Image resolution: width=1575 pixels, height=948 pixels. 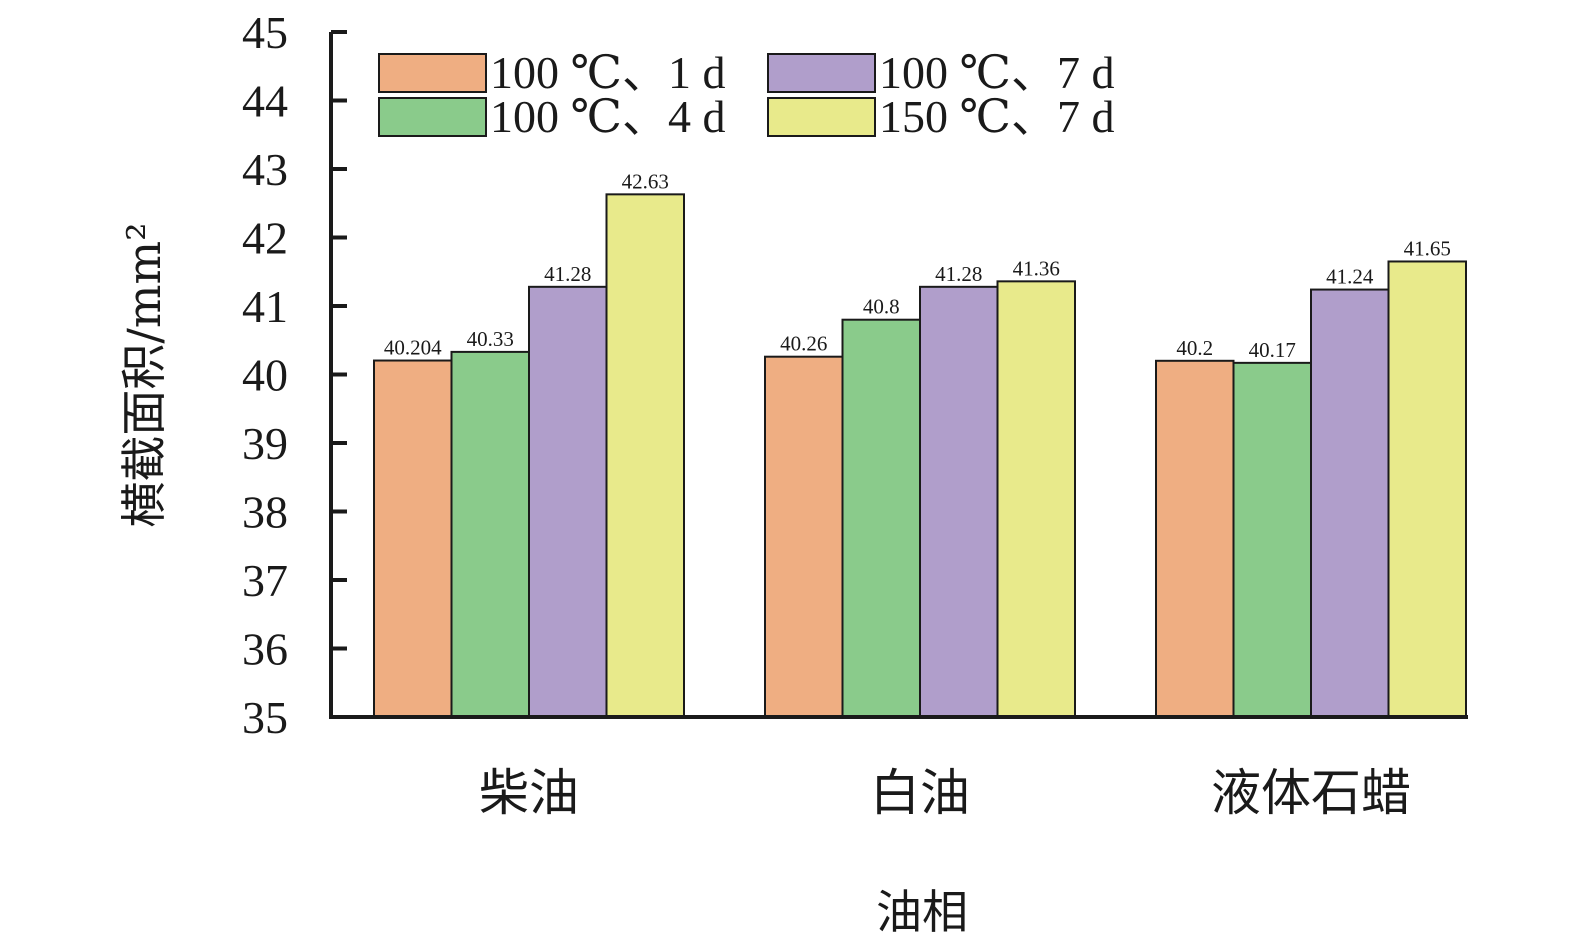 What do you see at coordinates (413, 348) in the screenshot?
I see `data-label: 40.204` at bounding box center [413, 348].